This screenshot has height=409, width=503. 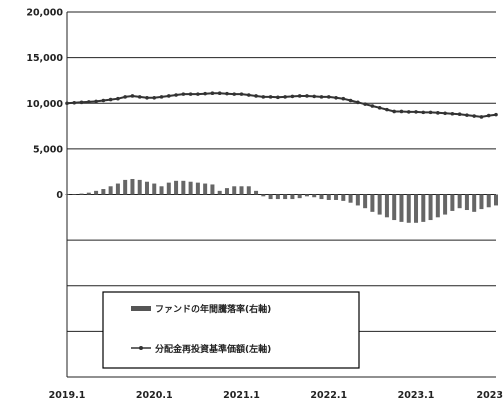 What do you see at coordinates (213, 309) in the screenshot?
I see `legend-bar-label: ファンドの年間騰落率(右軸)` at bounding box center [213, 309].